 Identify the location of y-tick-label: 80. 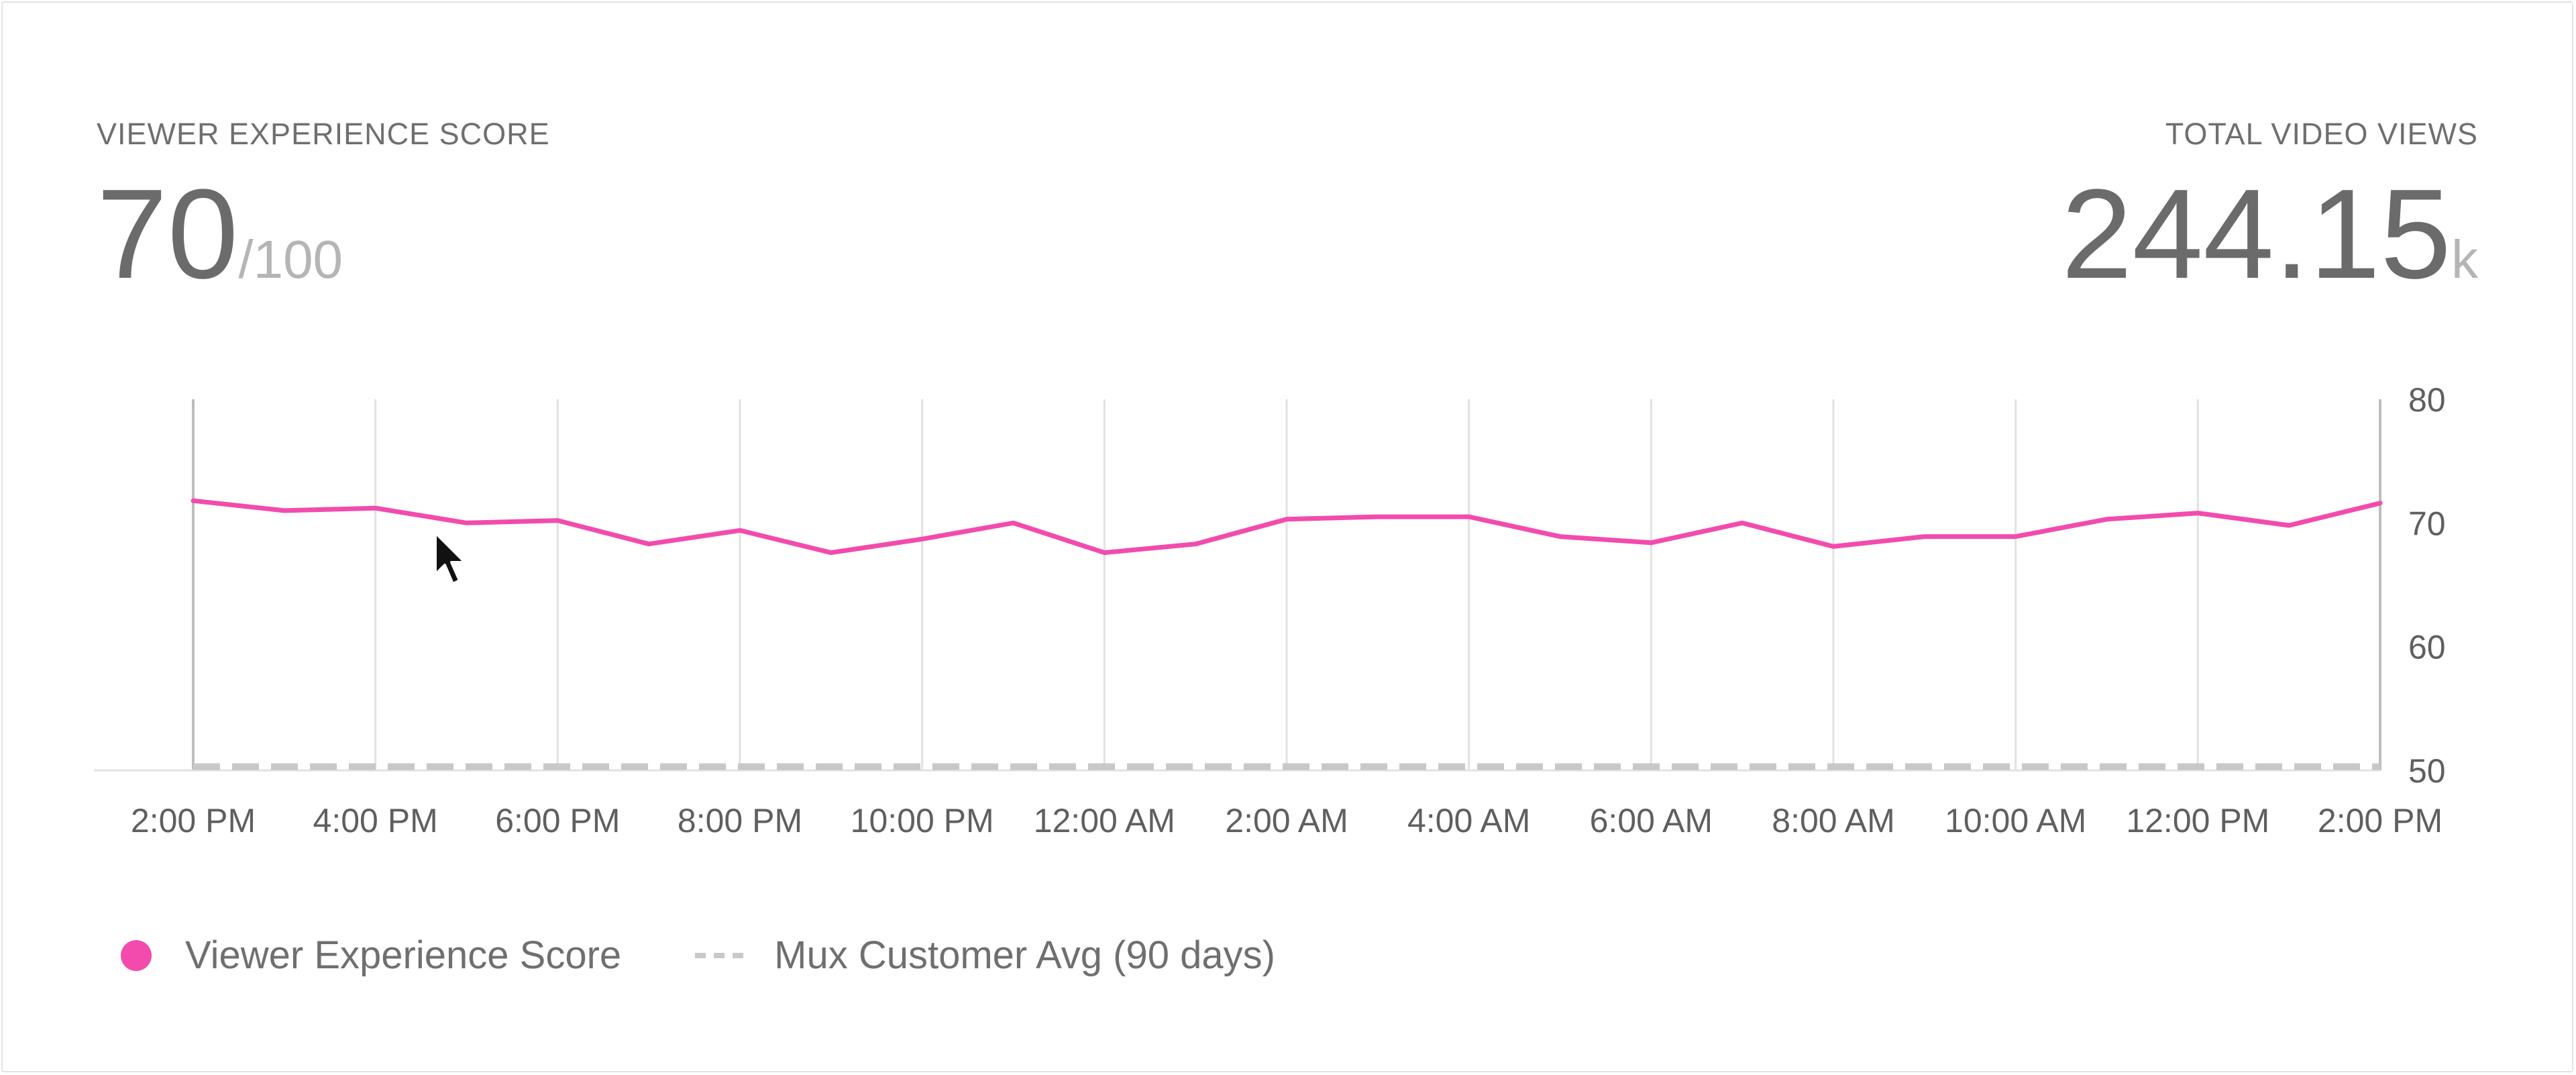
(2427, 400).